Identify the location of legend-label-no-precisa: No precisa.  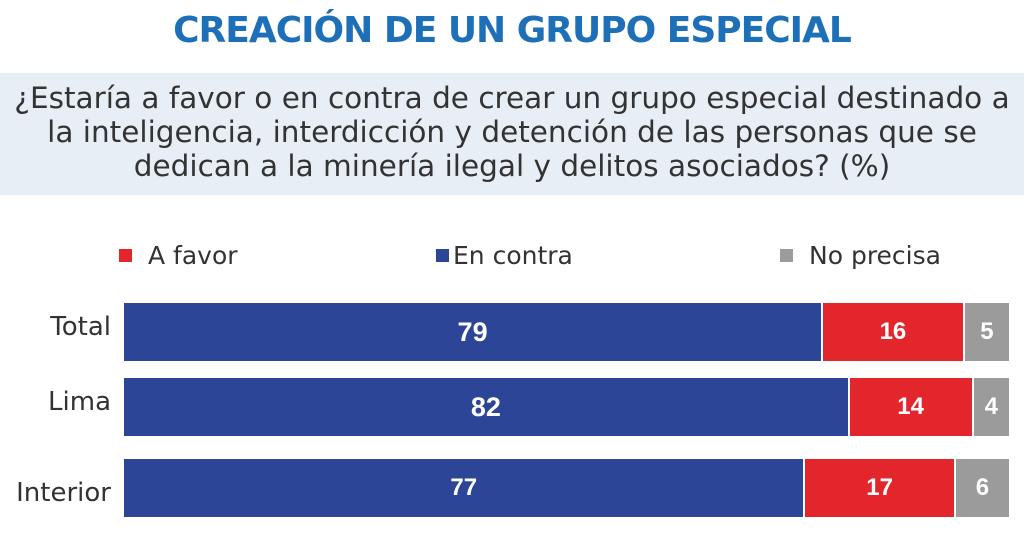
(875, 255).